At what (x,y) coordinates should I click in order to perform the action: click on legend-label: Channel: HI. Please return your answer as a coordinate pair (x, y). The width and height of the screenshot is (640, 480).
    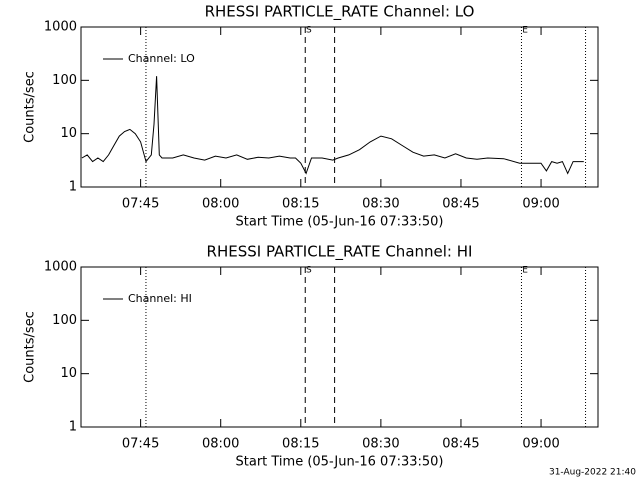
    Looking at the image, I should click on (160, 298).